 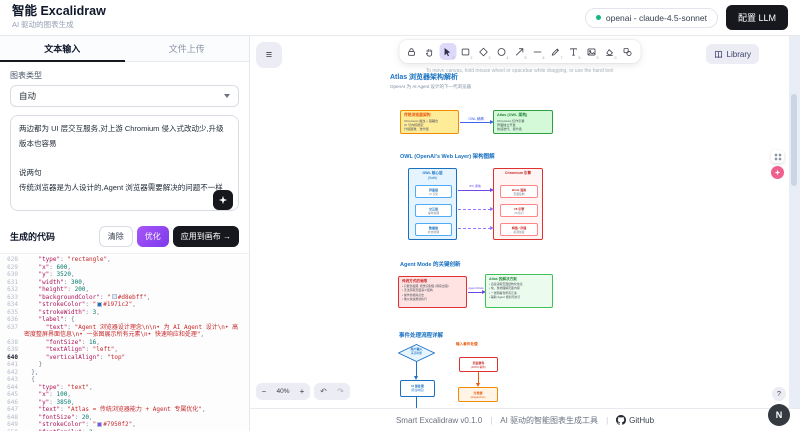 What do you see at coordinates (656, 17) in the screenshot?
I see `model-badge-label: openai - claude-4.5-sonnet` at bounding box center [656, 17].